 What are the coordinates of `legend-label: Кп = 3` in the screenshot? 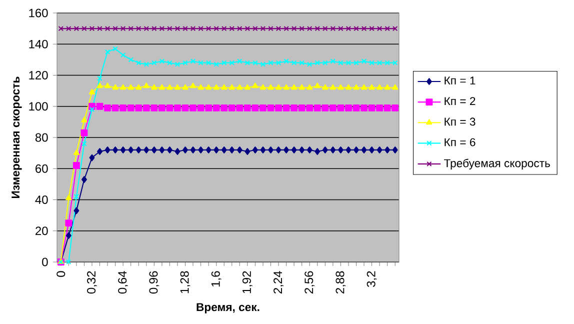 It's located at (460, 122).